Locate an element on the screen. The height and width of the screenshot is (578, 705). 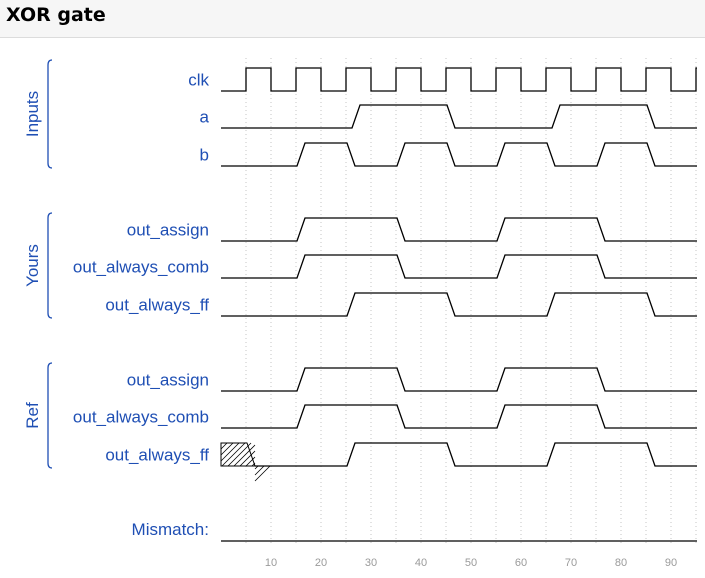
signal-label: clk is located at coordinates (198, 80).